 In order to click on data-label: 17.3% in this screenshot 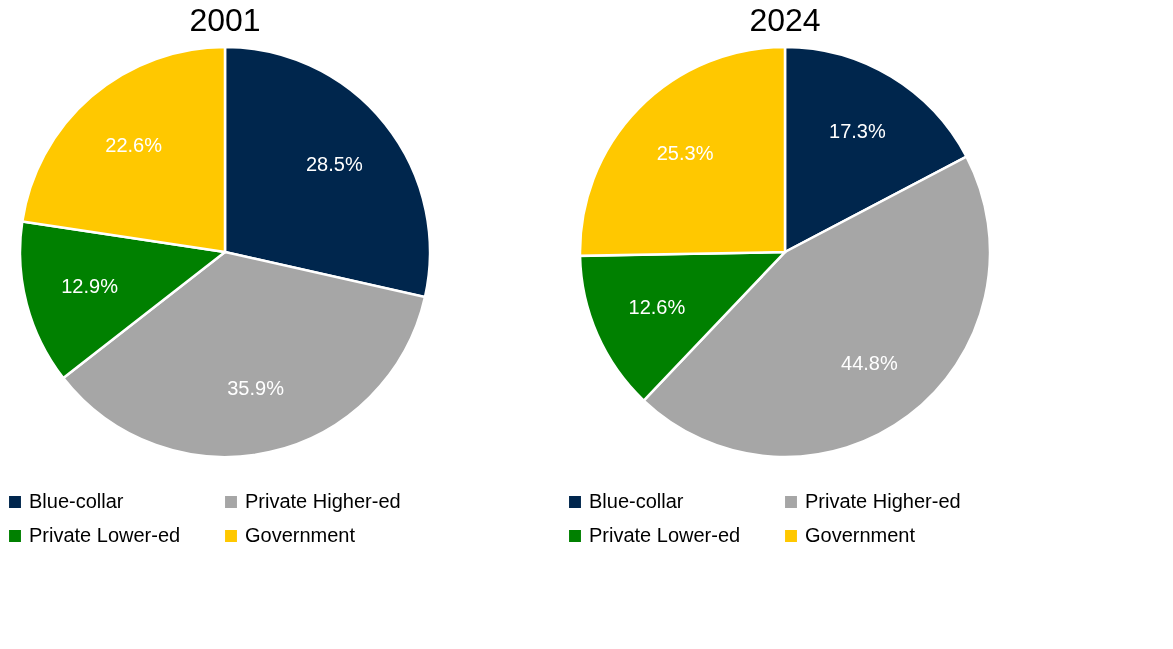, I will do `click(857, 131)`.